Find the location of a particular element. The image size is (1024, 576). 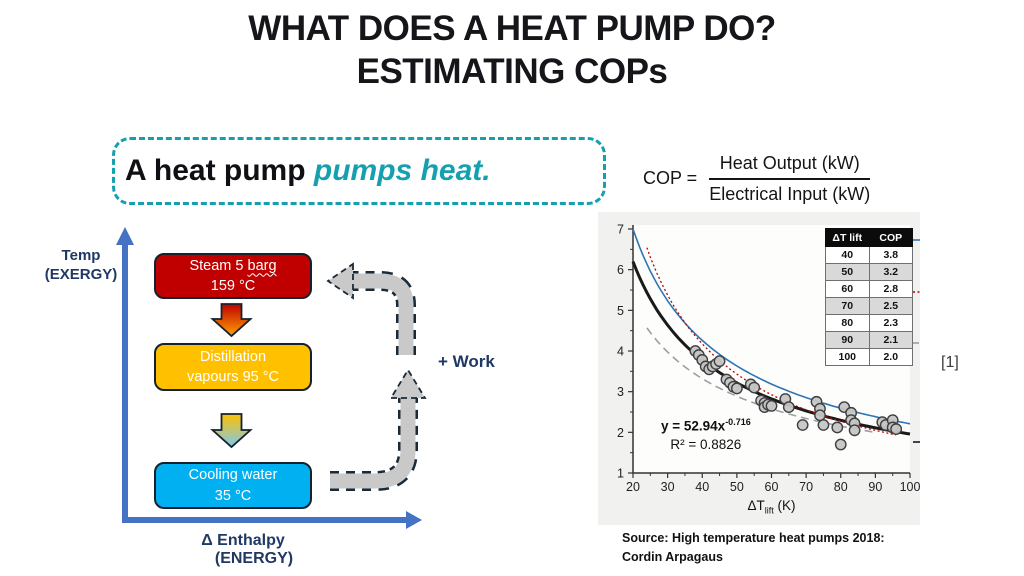

y-tick-label: 6 is located at coordinates (620, 270).